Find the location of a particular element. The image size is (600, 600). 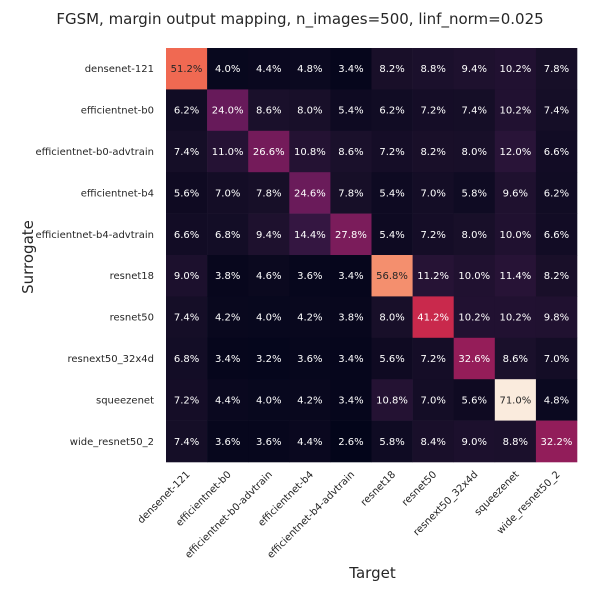

cell-value-label: 4.8% is located at coordinates (556, 400).